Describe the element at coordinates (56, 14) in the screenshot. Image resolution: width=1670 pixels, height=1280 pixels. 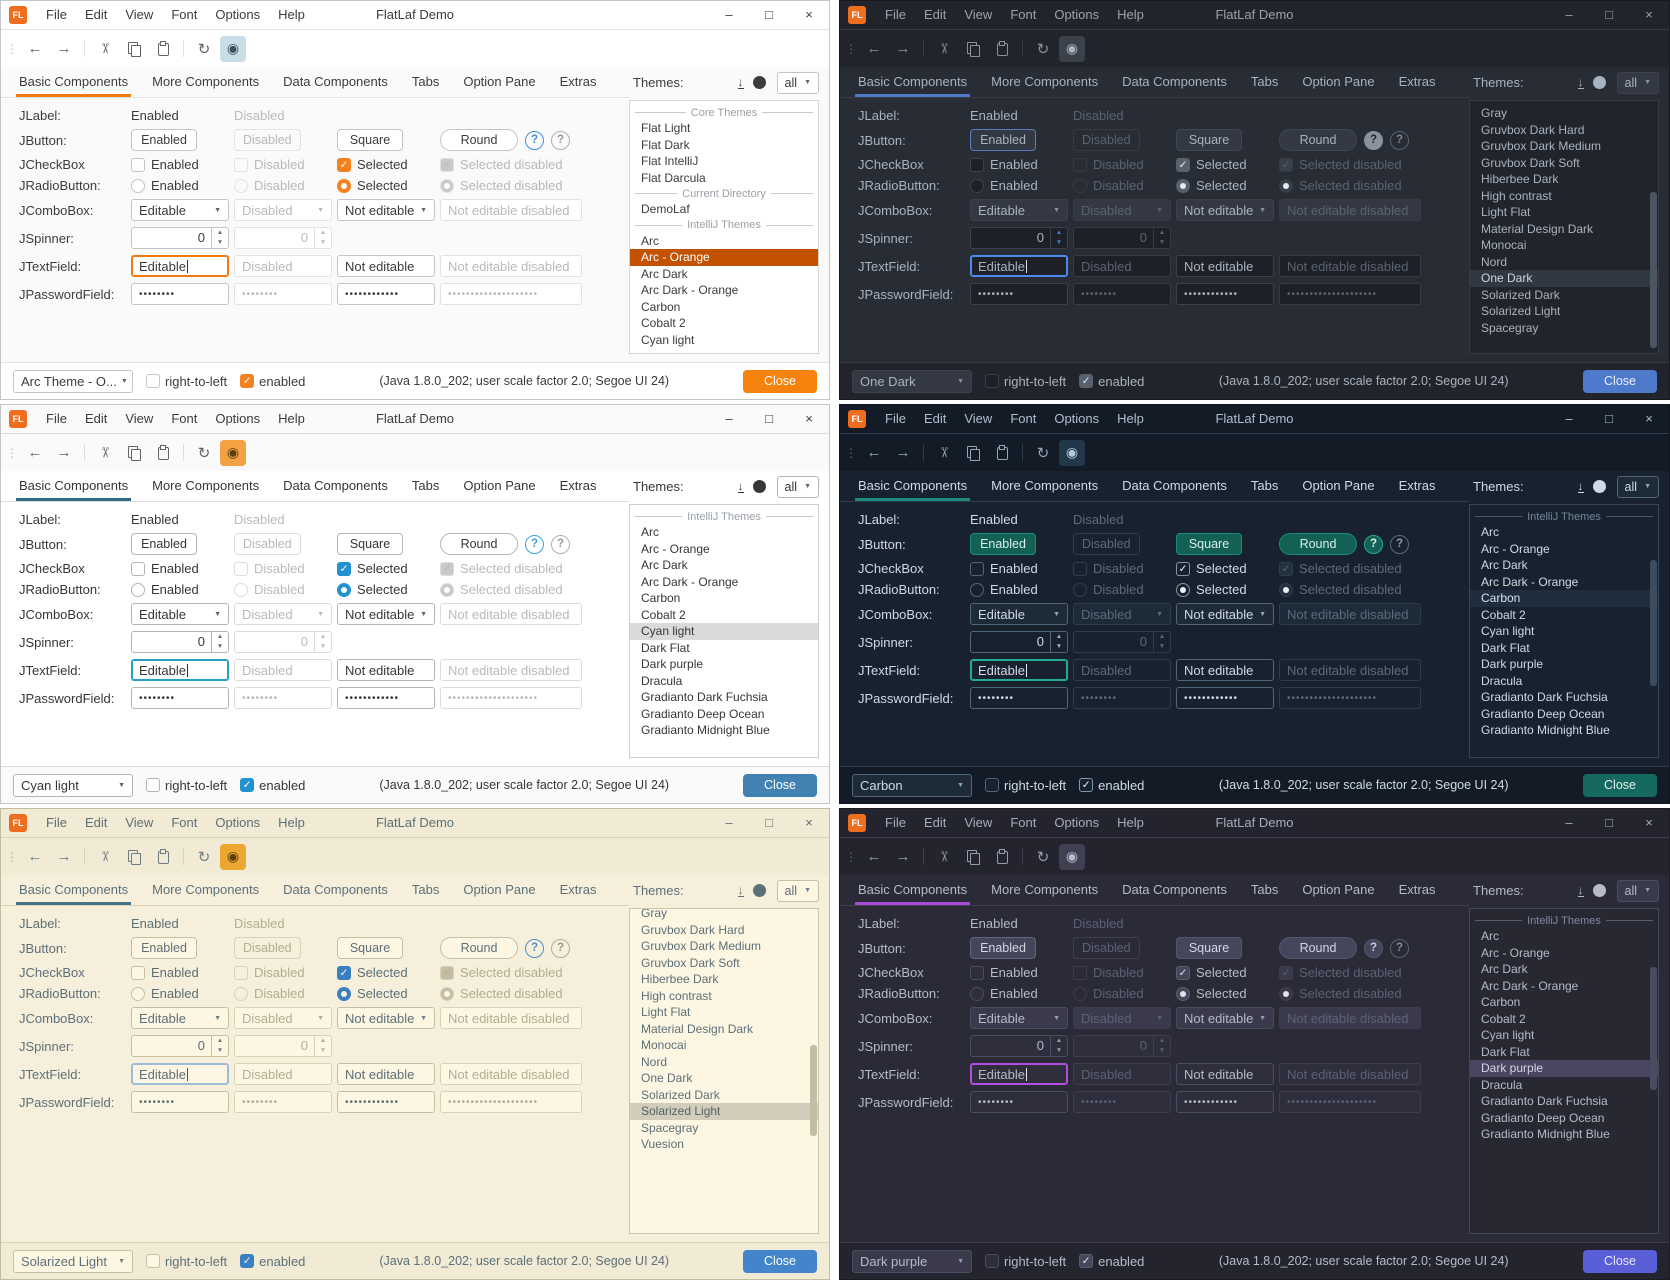
I see `menu-item-file: File` at that location.